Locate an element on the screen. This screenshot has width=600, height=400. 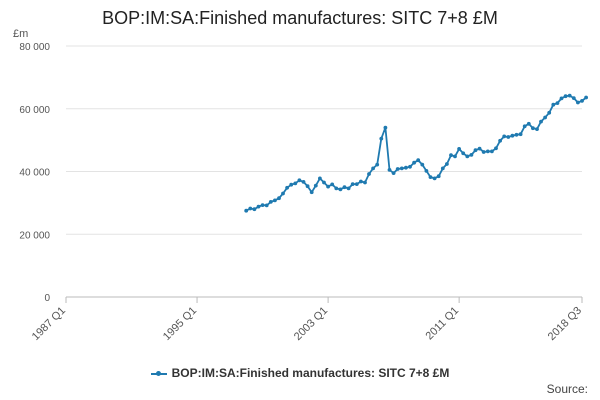
x-tick-label: 2018 Q3 is located at coordinates (565, 324).